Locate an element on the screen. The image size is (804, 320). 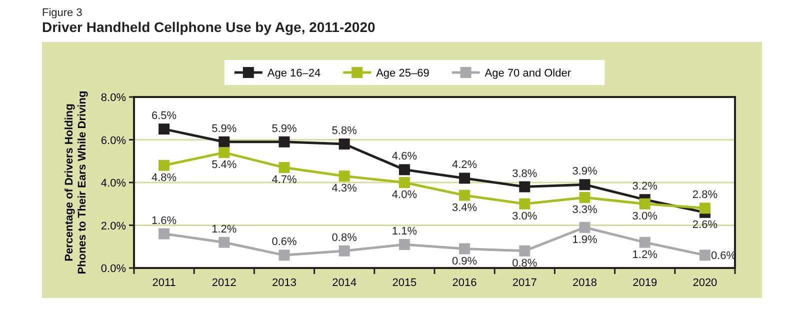
data-label: 3.3% is located at coordinates (585, 210).